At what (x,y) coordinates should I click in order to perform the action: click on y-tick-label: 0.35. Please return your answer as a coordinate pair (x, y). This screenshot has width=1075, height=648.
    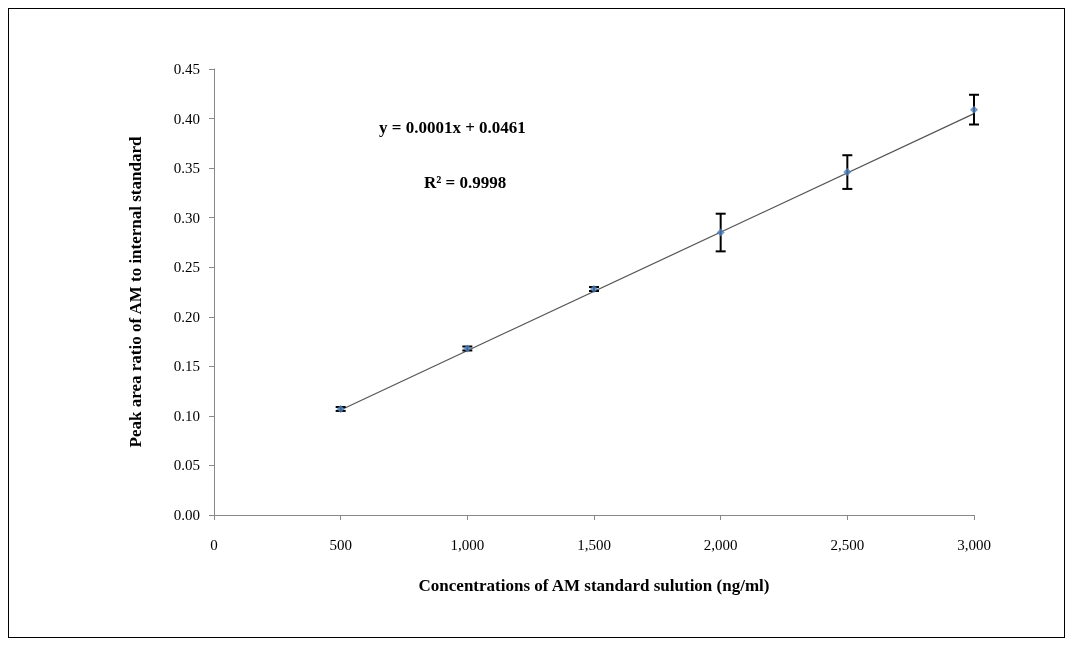
    Looking at the image, I should click on (186, 168).